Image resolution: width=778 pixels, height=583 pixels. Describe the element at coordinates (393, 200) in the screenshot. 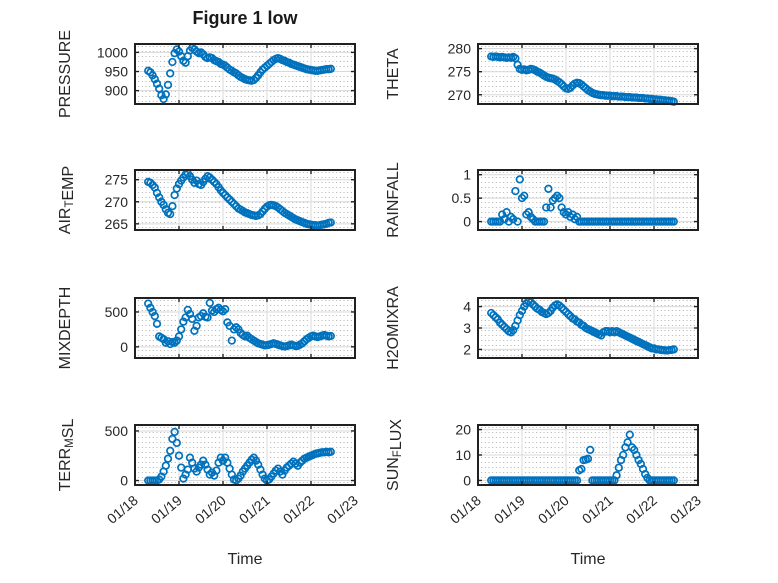

I see `y-axis-label: RAINFALL` at that location.